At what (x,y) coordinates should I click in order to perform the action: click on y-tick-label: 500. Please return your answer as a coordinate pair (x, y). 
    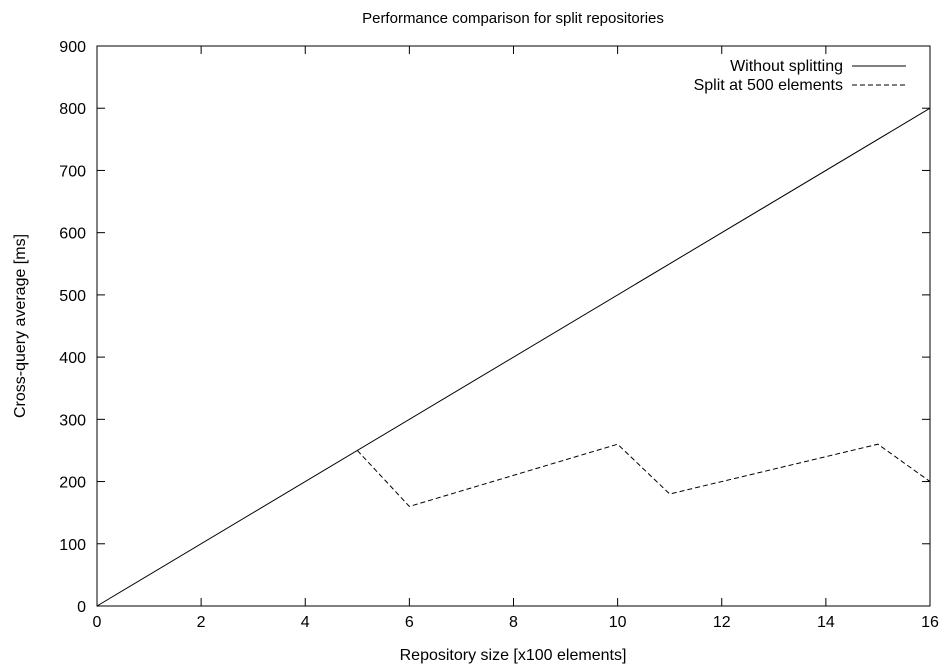
    Looking at the image, I should click on (72, 296).